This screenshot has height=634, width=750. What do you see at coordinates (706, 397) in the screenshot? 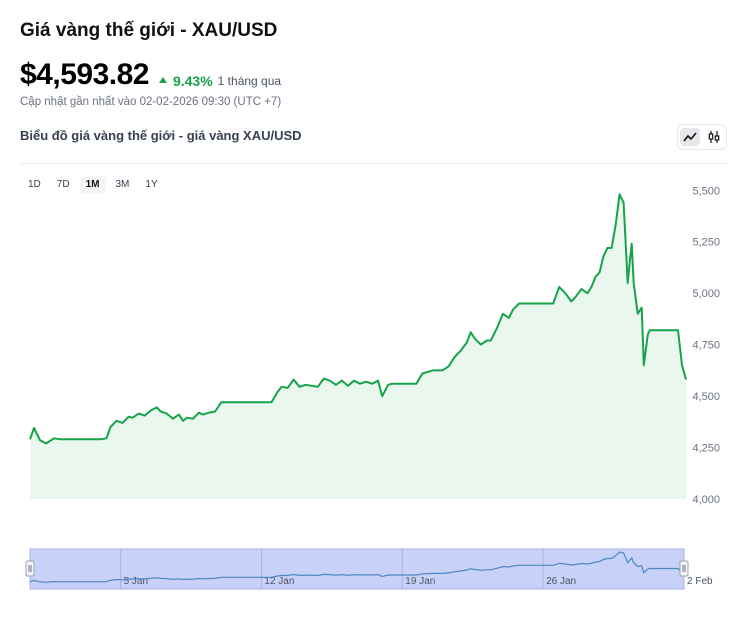
I see `y-tick-label: 4,500` at bounding box center [706, 397].